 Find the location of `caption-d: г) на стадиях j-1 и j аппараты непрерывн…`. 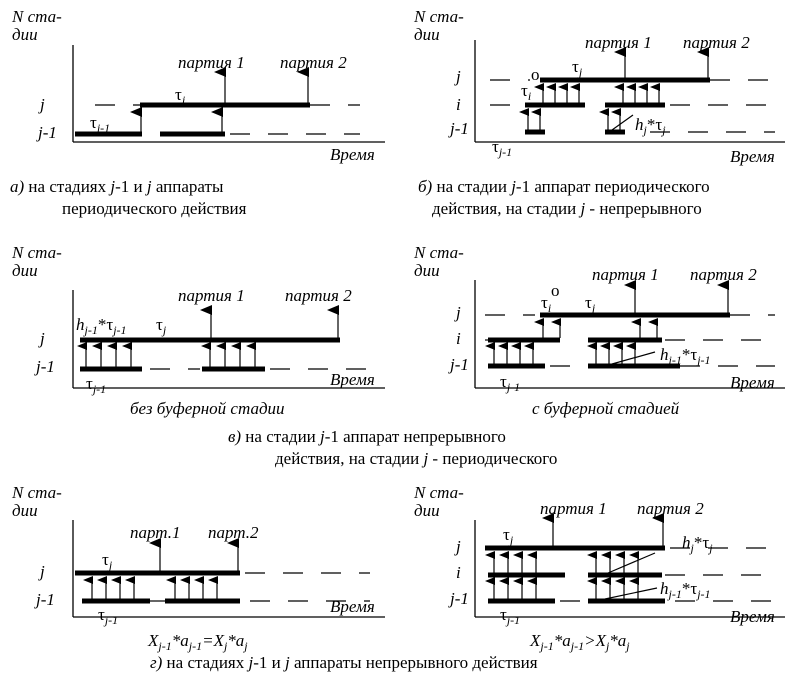

caption-d: г) на стадиях j-1 и j аппараты непрерывн… is located at coordinates (344, 662).